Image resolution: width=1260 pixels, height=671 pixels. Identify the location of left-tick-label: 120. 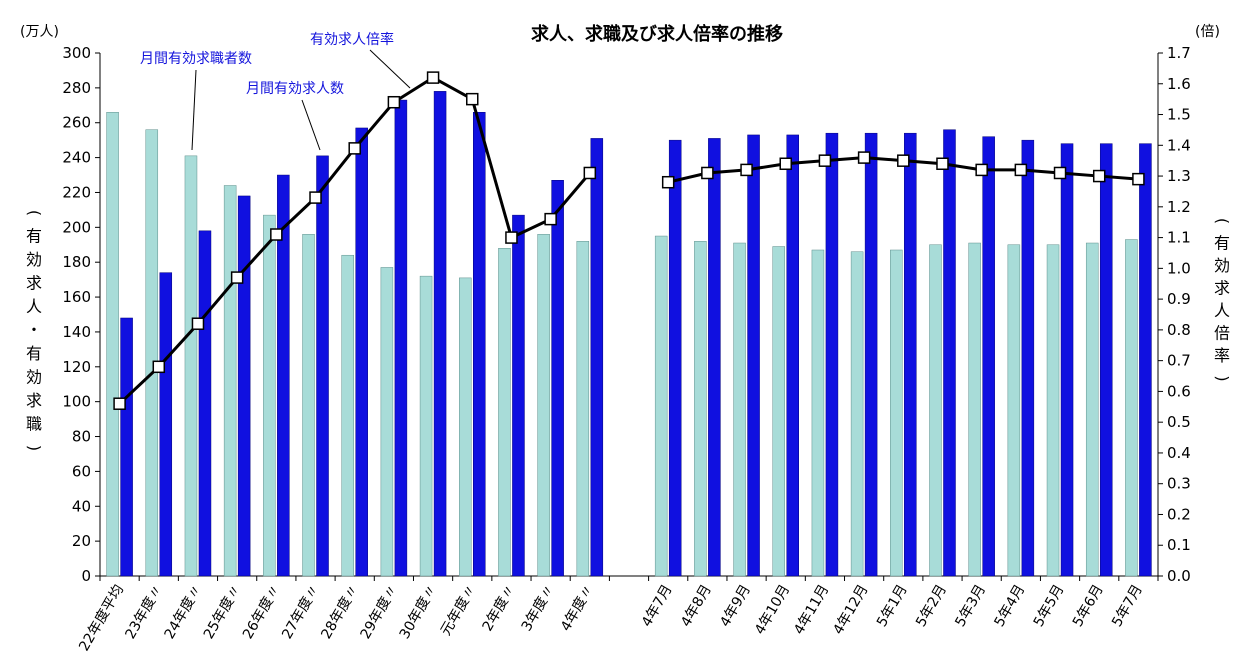
(76, 367).